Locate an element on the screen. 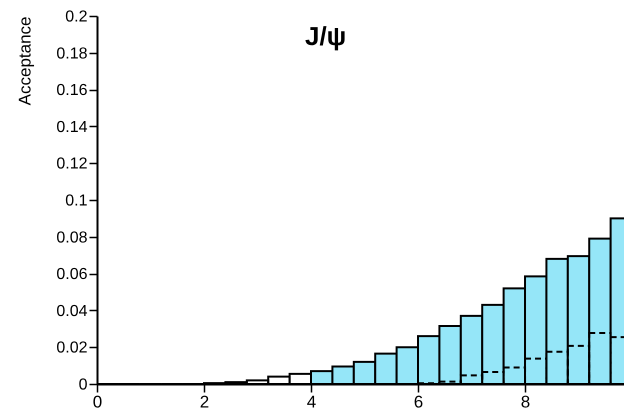 The height and width of the screenshot is (409, 624). y-tick-label: 0.06 is located at coordinates (72, 275).